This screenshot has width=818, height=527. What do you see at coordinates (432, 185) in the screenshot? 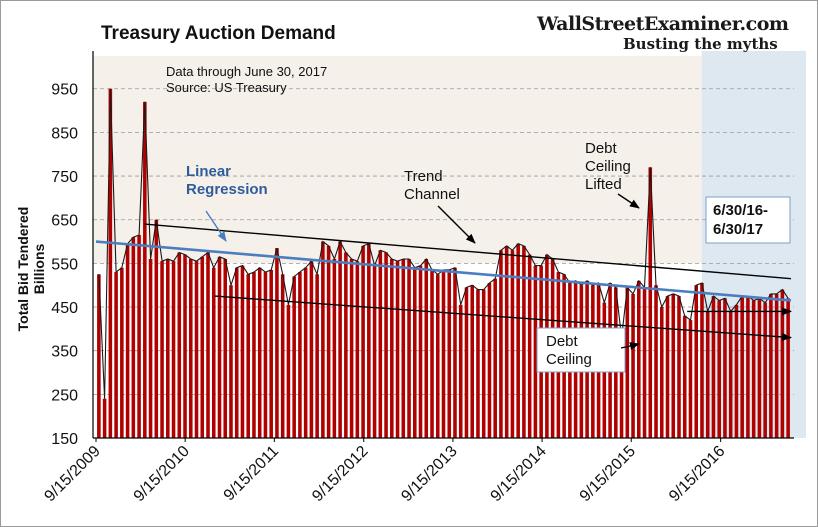
I see `trend-channel-label: Trend Channel` at bounding box center [432, 185].